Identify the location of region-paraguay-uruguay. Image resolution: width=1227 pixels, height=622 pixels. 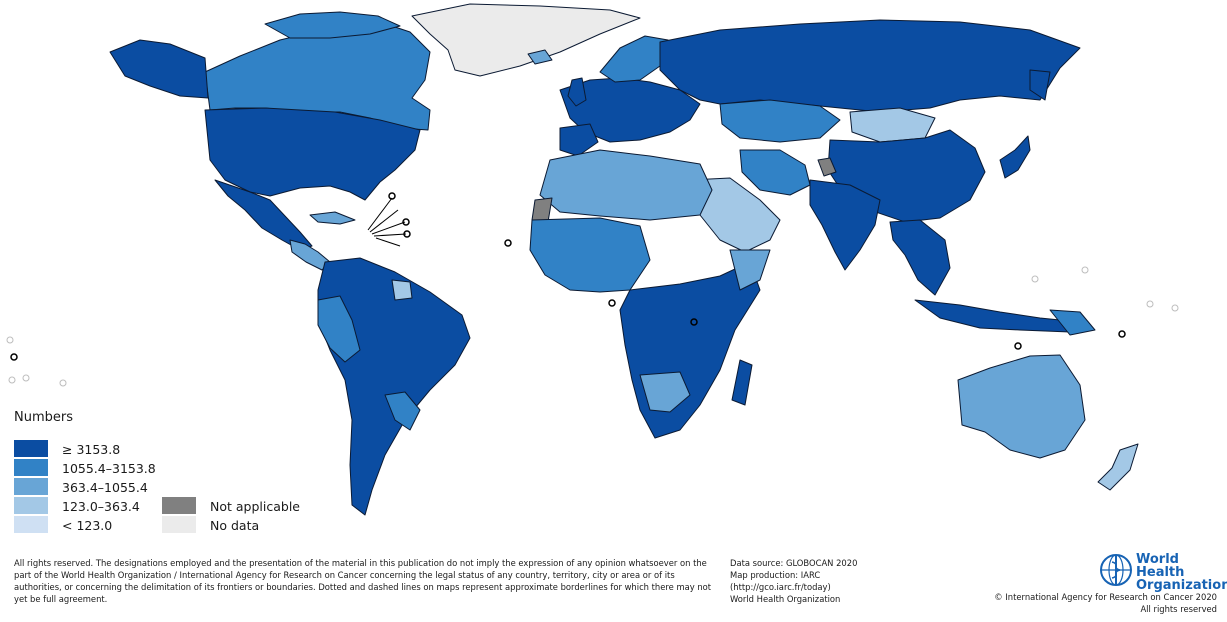
(402, 411).